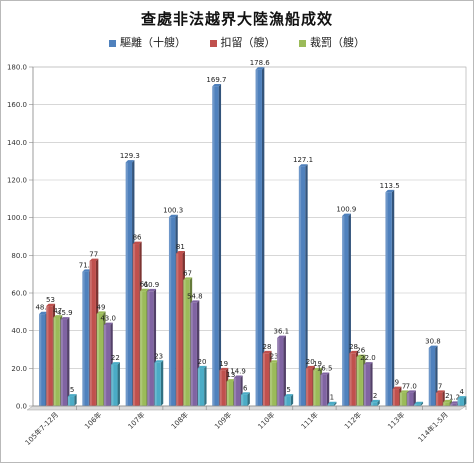 The width and height of the screenshot is (474, 463). Describe the element at coordinates (93, 255) in the screenshot. I see `data-label: 77` at that location.